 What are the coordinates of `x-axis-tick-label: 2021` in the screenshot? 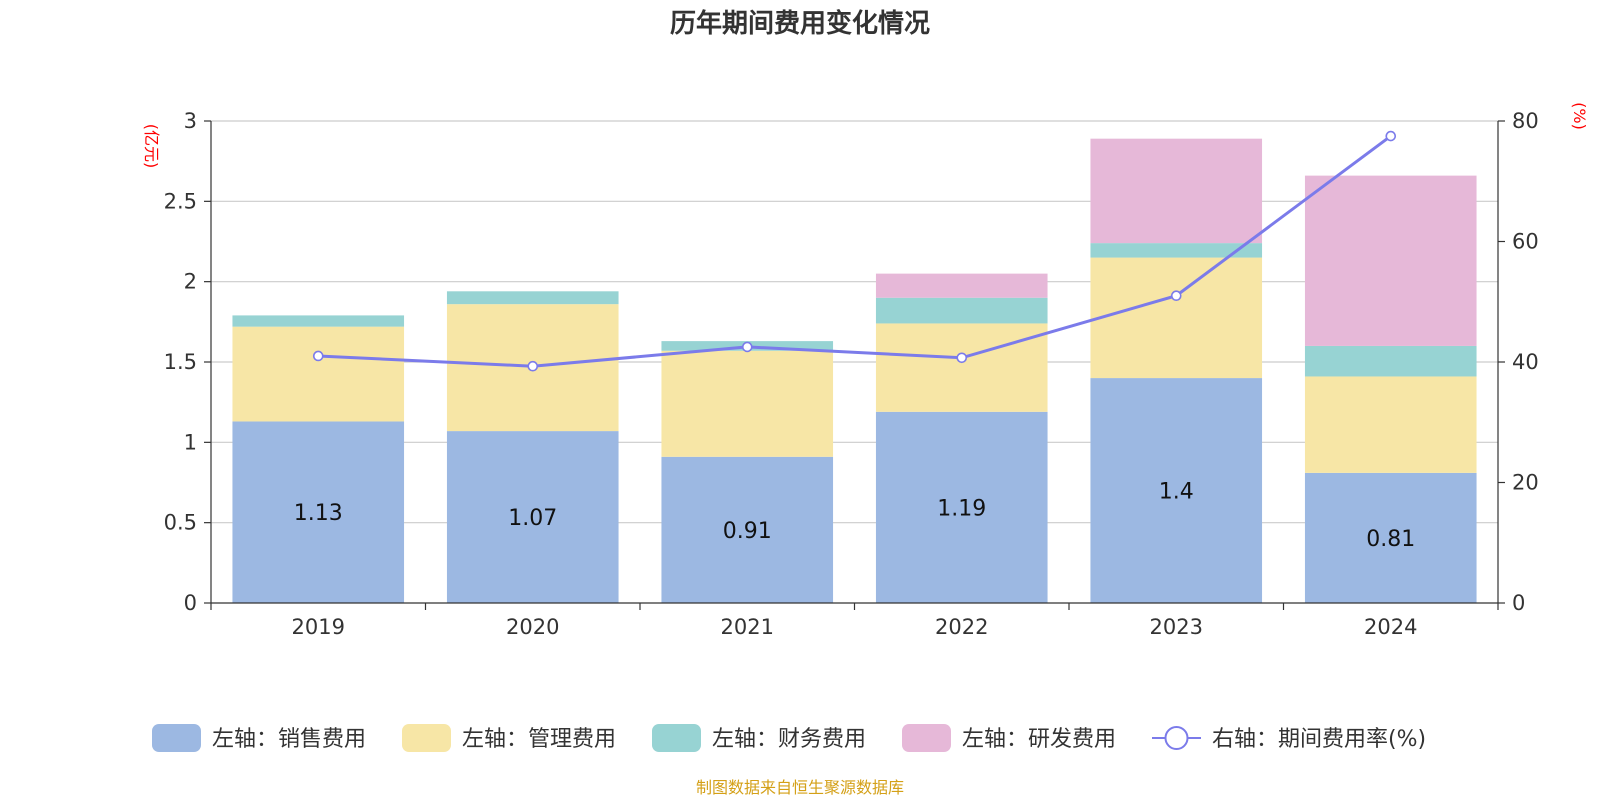 It's located at (747, 627).